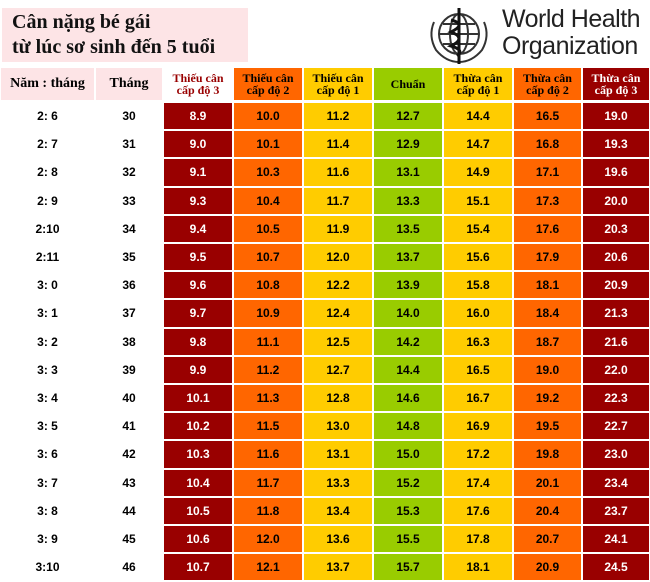 The width and height of the screenshot is (650, 582). I want to click on table-cell: 10.0, so click(268, 116).